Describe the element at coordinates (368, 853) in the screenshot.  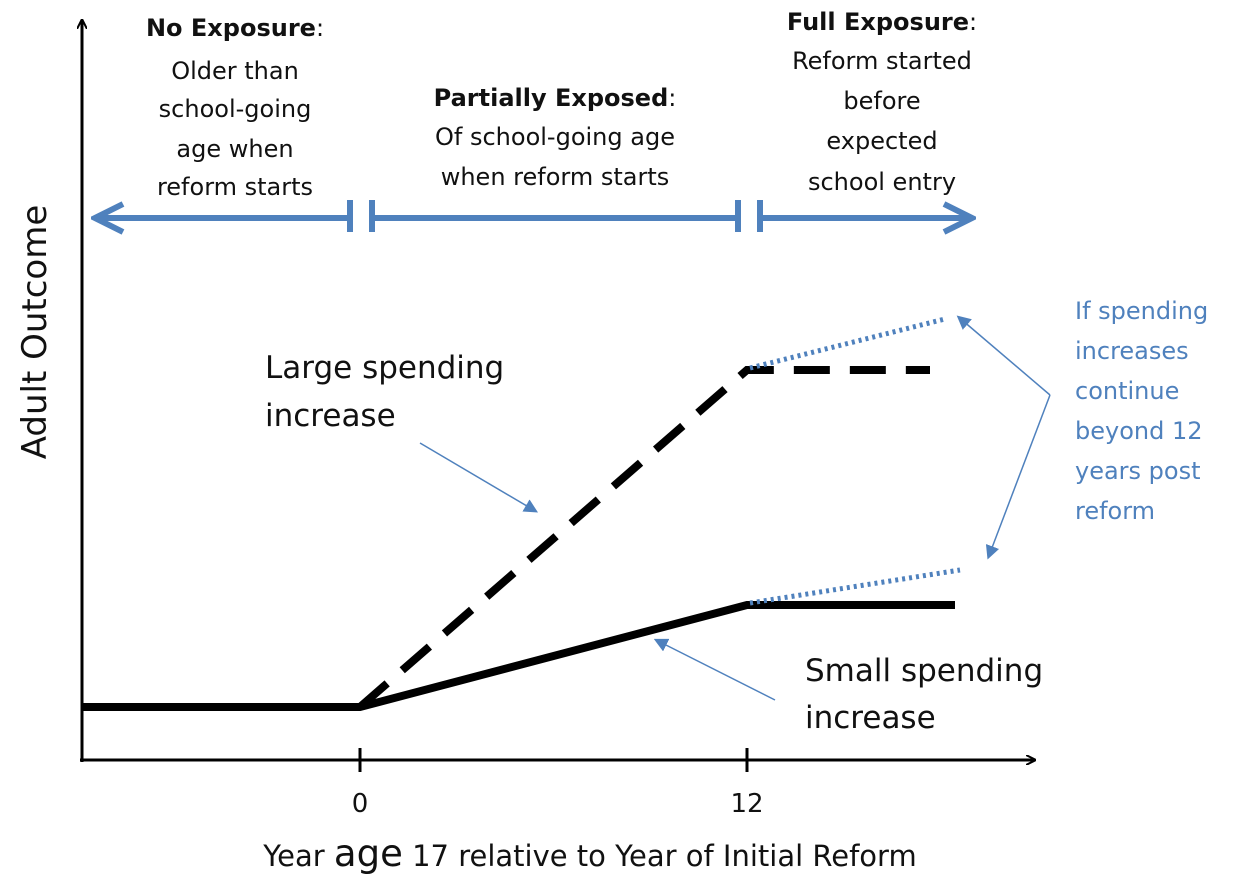
I see `label-part: age` at that location.